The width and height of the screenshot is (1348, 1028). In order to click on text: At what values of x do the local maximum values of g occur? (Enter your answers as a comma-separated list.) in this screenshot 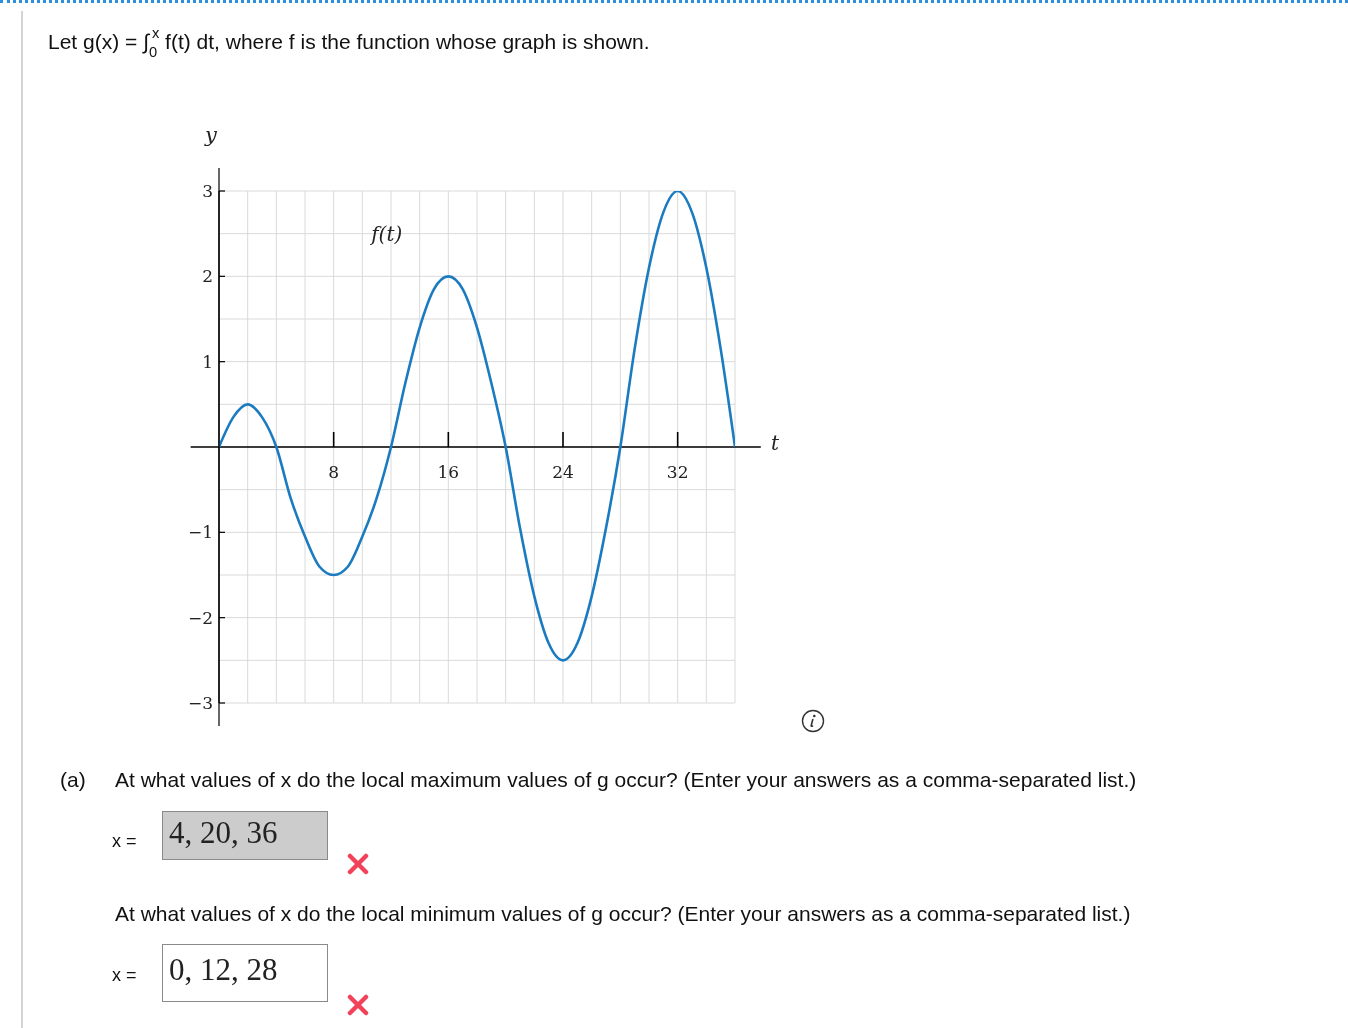, I will do `click(626, 780)`.